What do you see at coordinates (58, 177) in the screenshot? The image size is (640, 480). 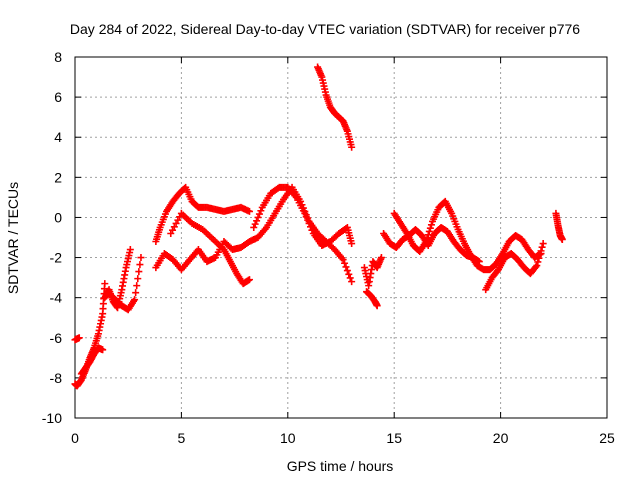 I see `y-tick-label: 2` at bounding box center [58, 177].